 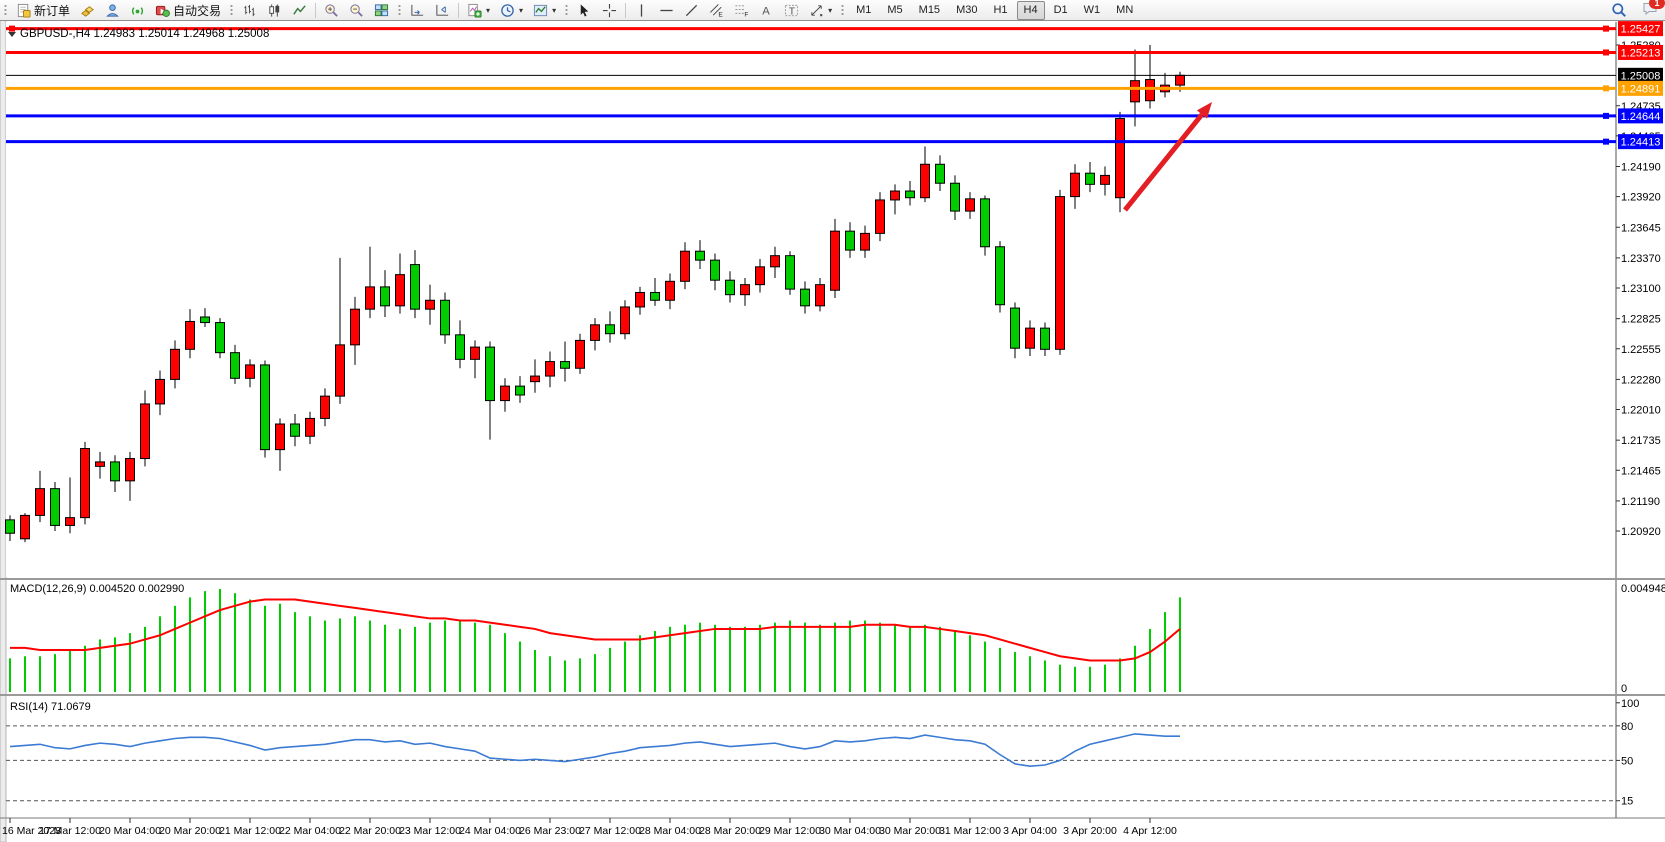 What do you see at coordinates (609, 10) in the screenshot?
I see `crosshair-tool-button` at bounding box center [609, 10].